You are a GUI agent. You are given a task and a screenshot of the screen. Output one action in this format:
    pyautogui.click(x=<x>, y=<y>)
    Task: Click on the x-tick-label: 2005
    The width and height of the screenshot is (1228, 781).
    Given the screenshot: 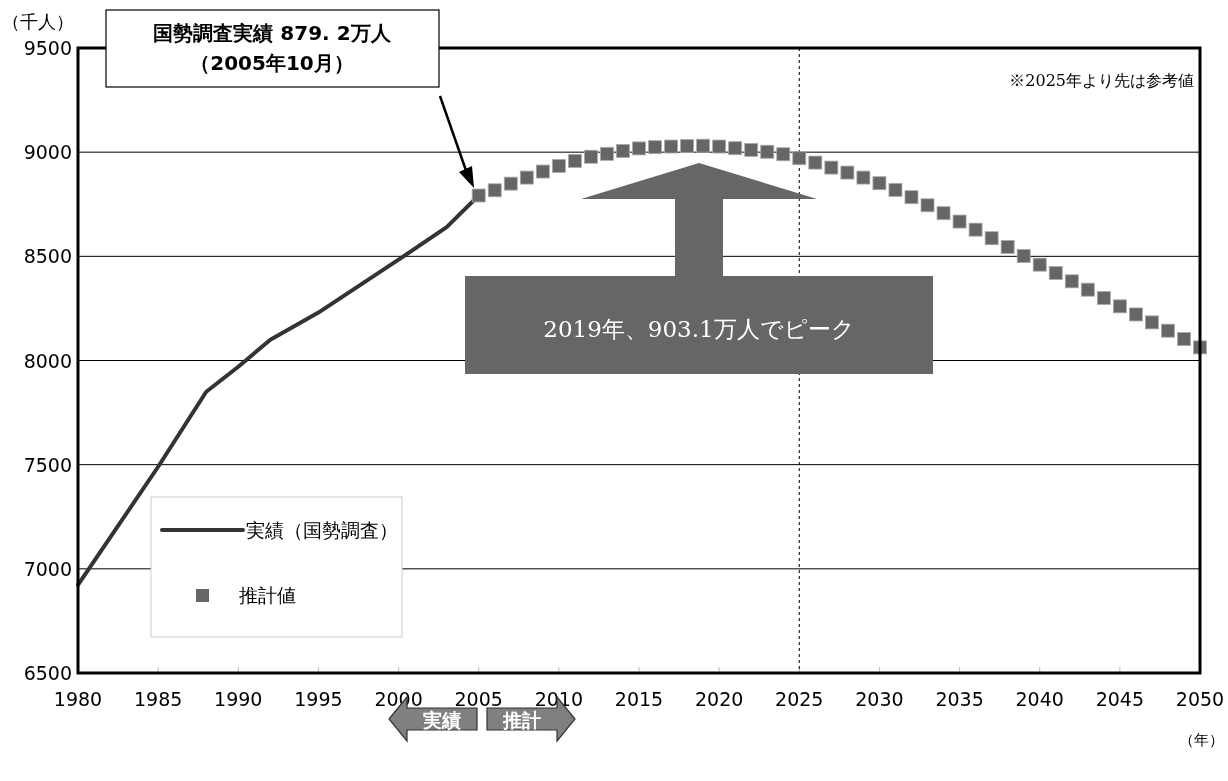 What is the action you would take?
    pyautogui.click(x=478, y=699)
    